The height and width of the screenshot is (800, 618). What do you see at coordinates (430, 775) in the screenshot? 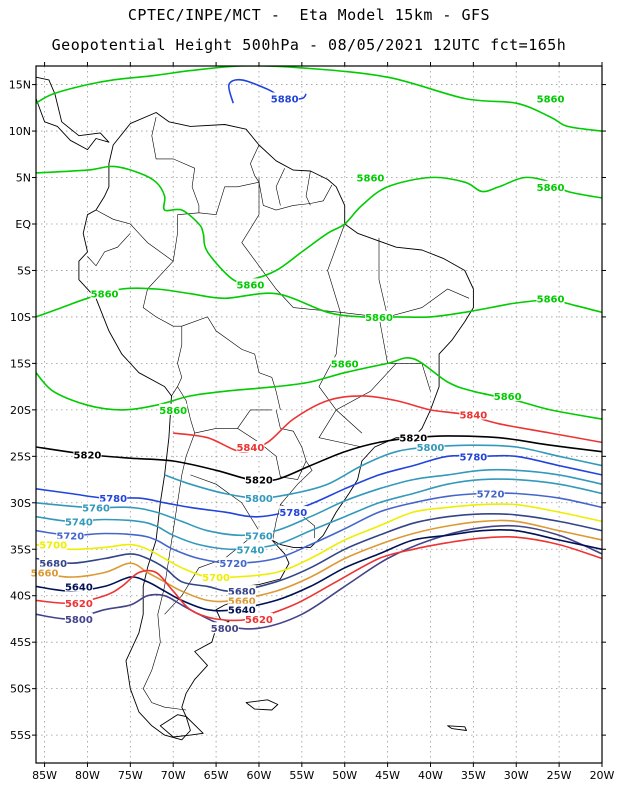
I see `lon-tick-label: 40W` at bounding box center [430, 775].